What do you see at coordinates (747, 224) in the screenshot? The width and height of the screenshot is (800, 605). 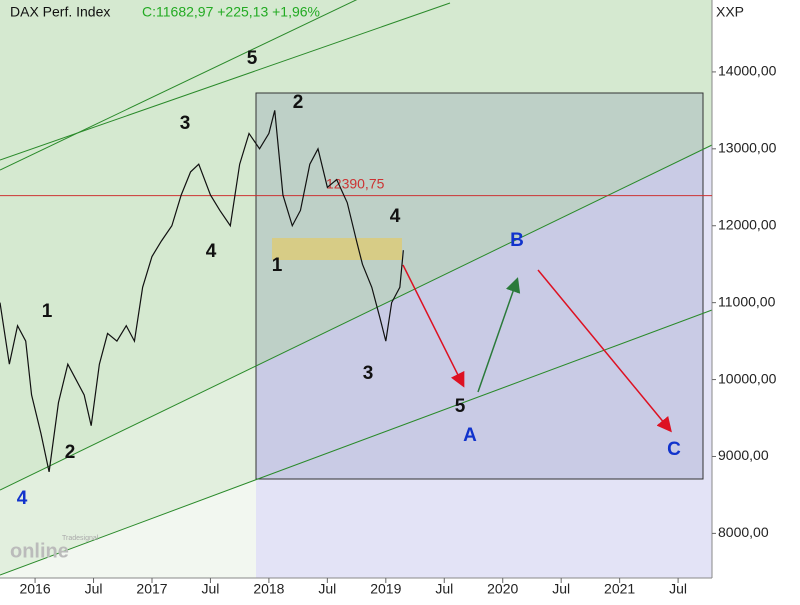 I see `y-tick-label: 12000,00` at bounding box center [747, 224].